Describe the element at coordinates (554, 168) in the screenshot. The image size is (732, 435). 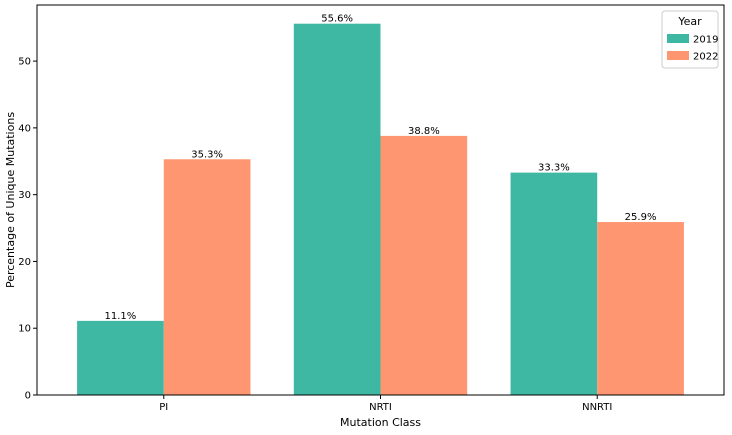
I see `bar-value-label: 33.3%` at that location.